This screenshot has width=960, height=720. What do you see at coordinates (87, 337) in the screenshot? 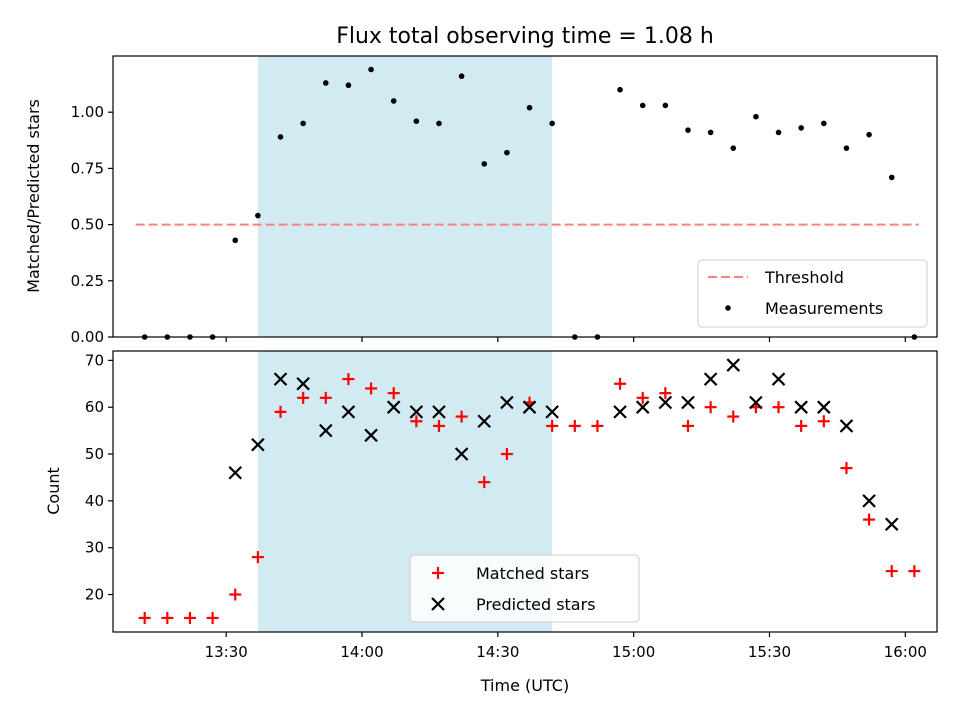
I see `top-y-tick-label: 0.00` at bounding box center [87, 337].